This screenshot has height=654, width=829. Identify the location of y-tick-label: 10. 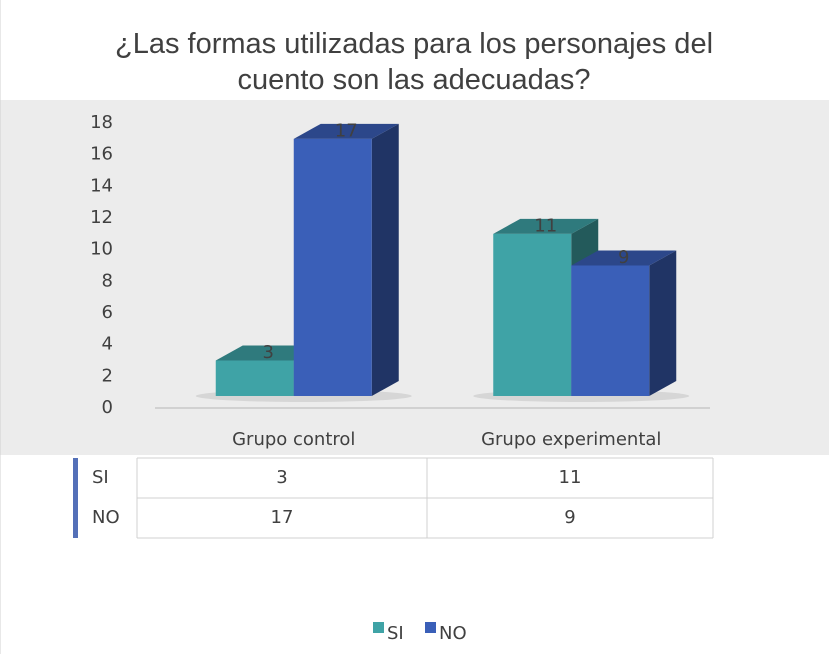
(101, 249).